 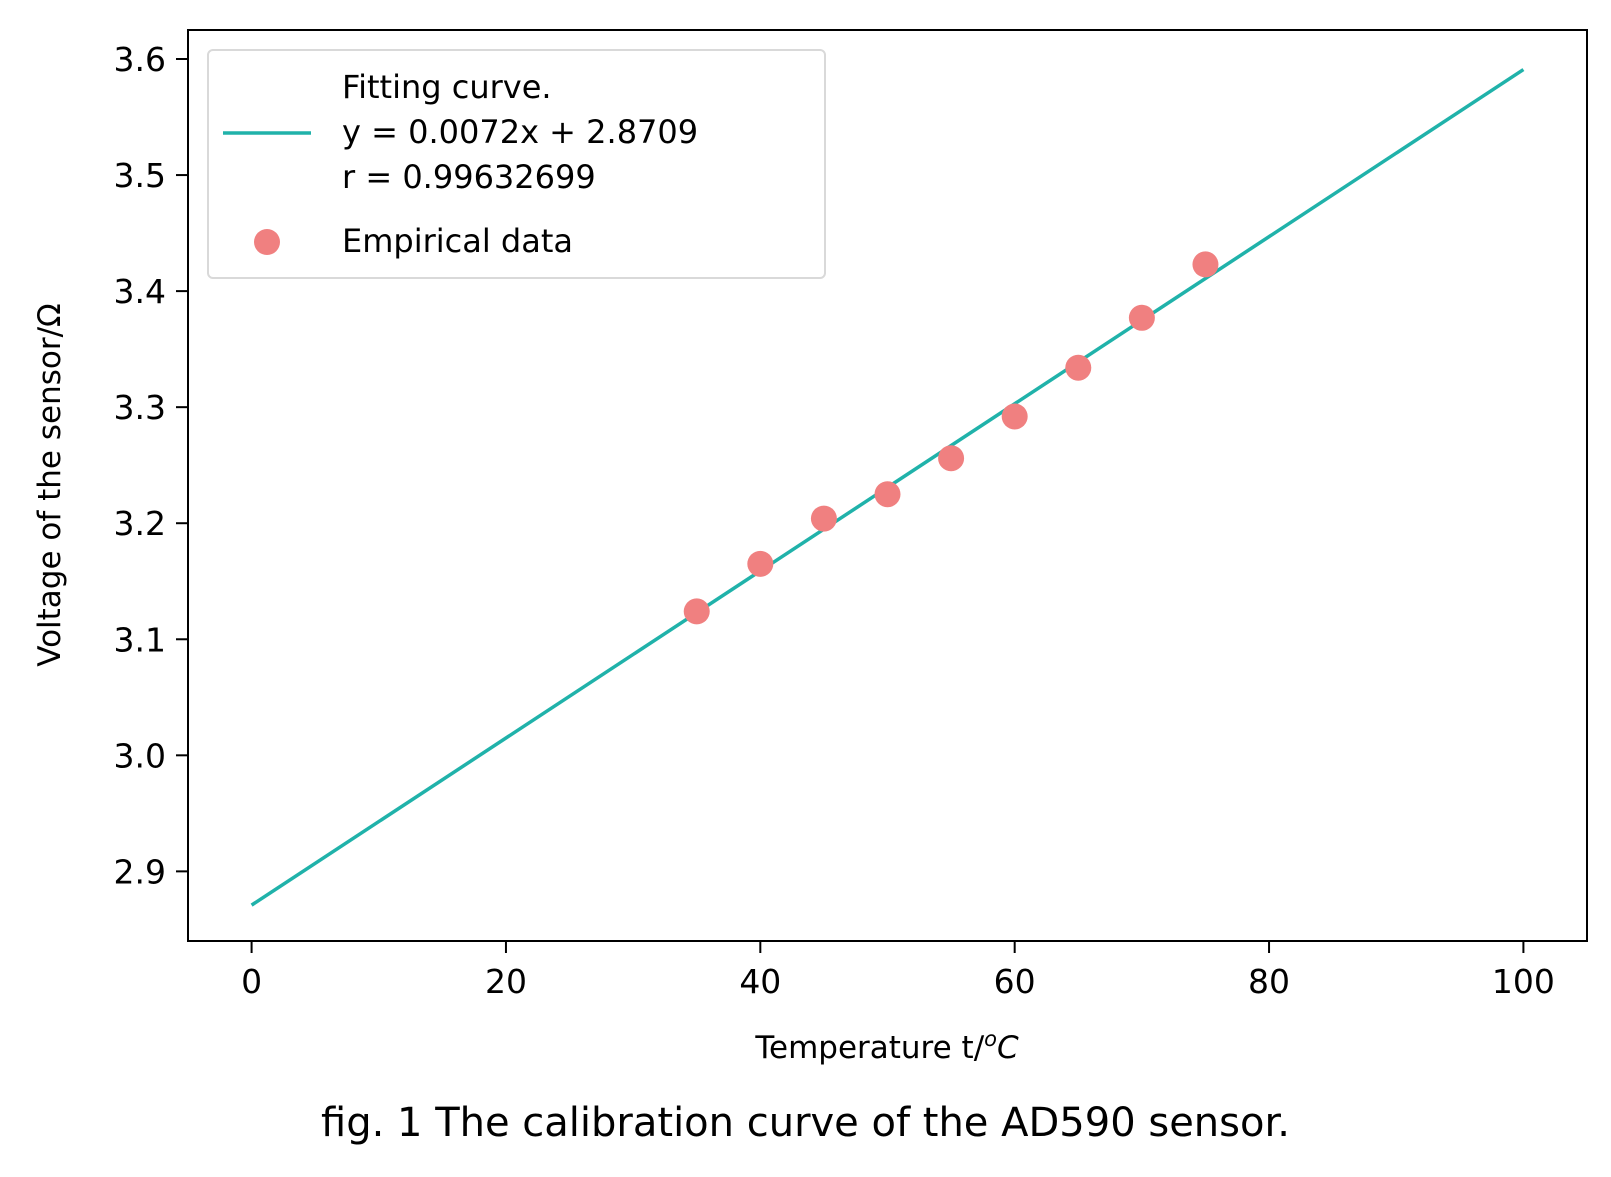 What do you see at coordinates (1269, 981) in the screenshot?
I see `x-tick-label: 80` at bounding box center [1269, 981].